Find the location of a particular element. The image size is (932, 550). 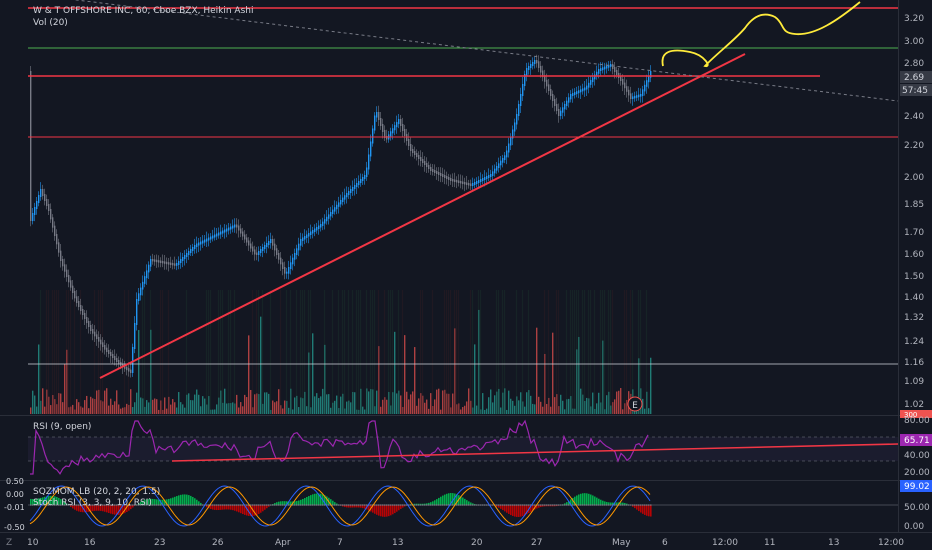

earnings-marker: E is located at coordinates (635, 404).